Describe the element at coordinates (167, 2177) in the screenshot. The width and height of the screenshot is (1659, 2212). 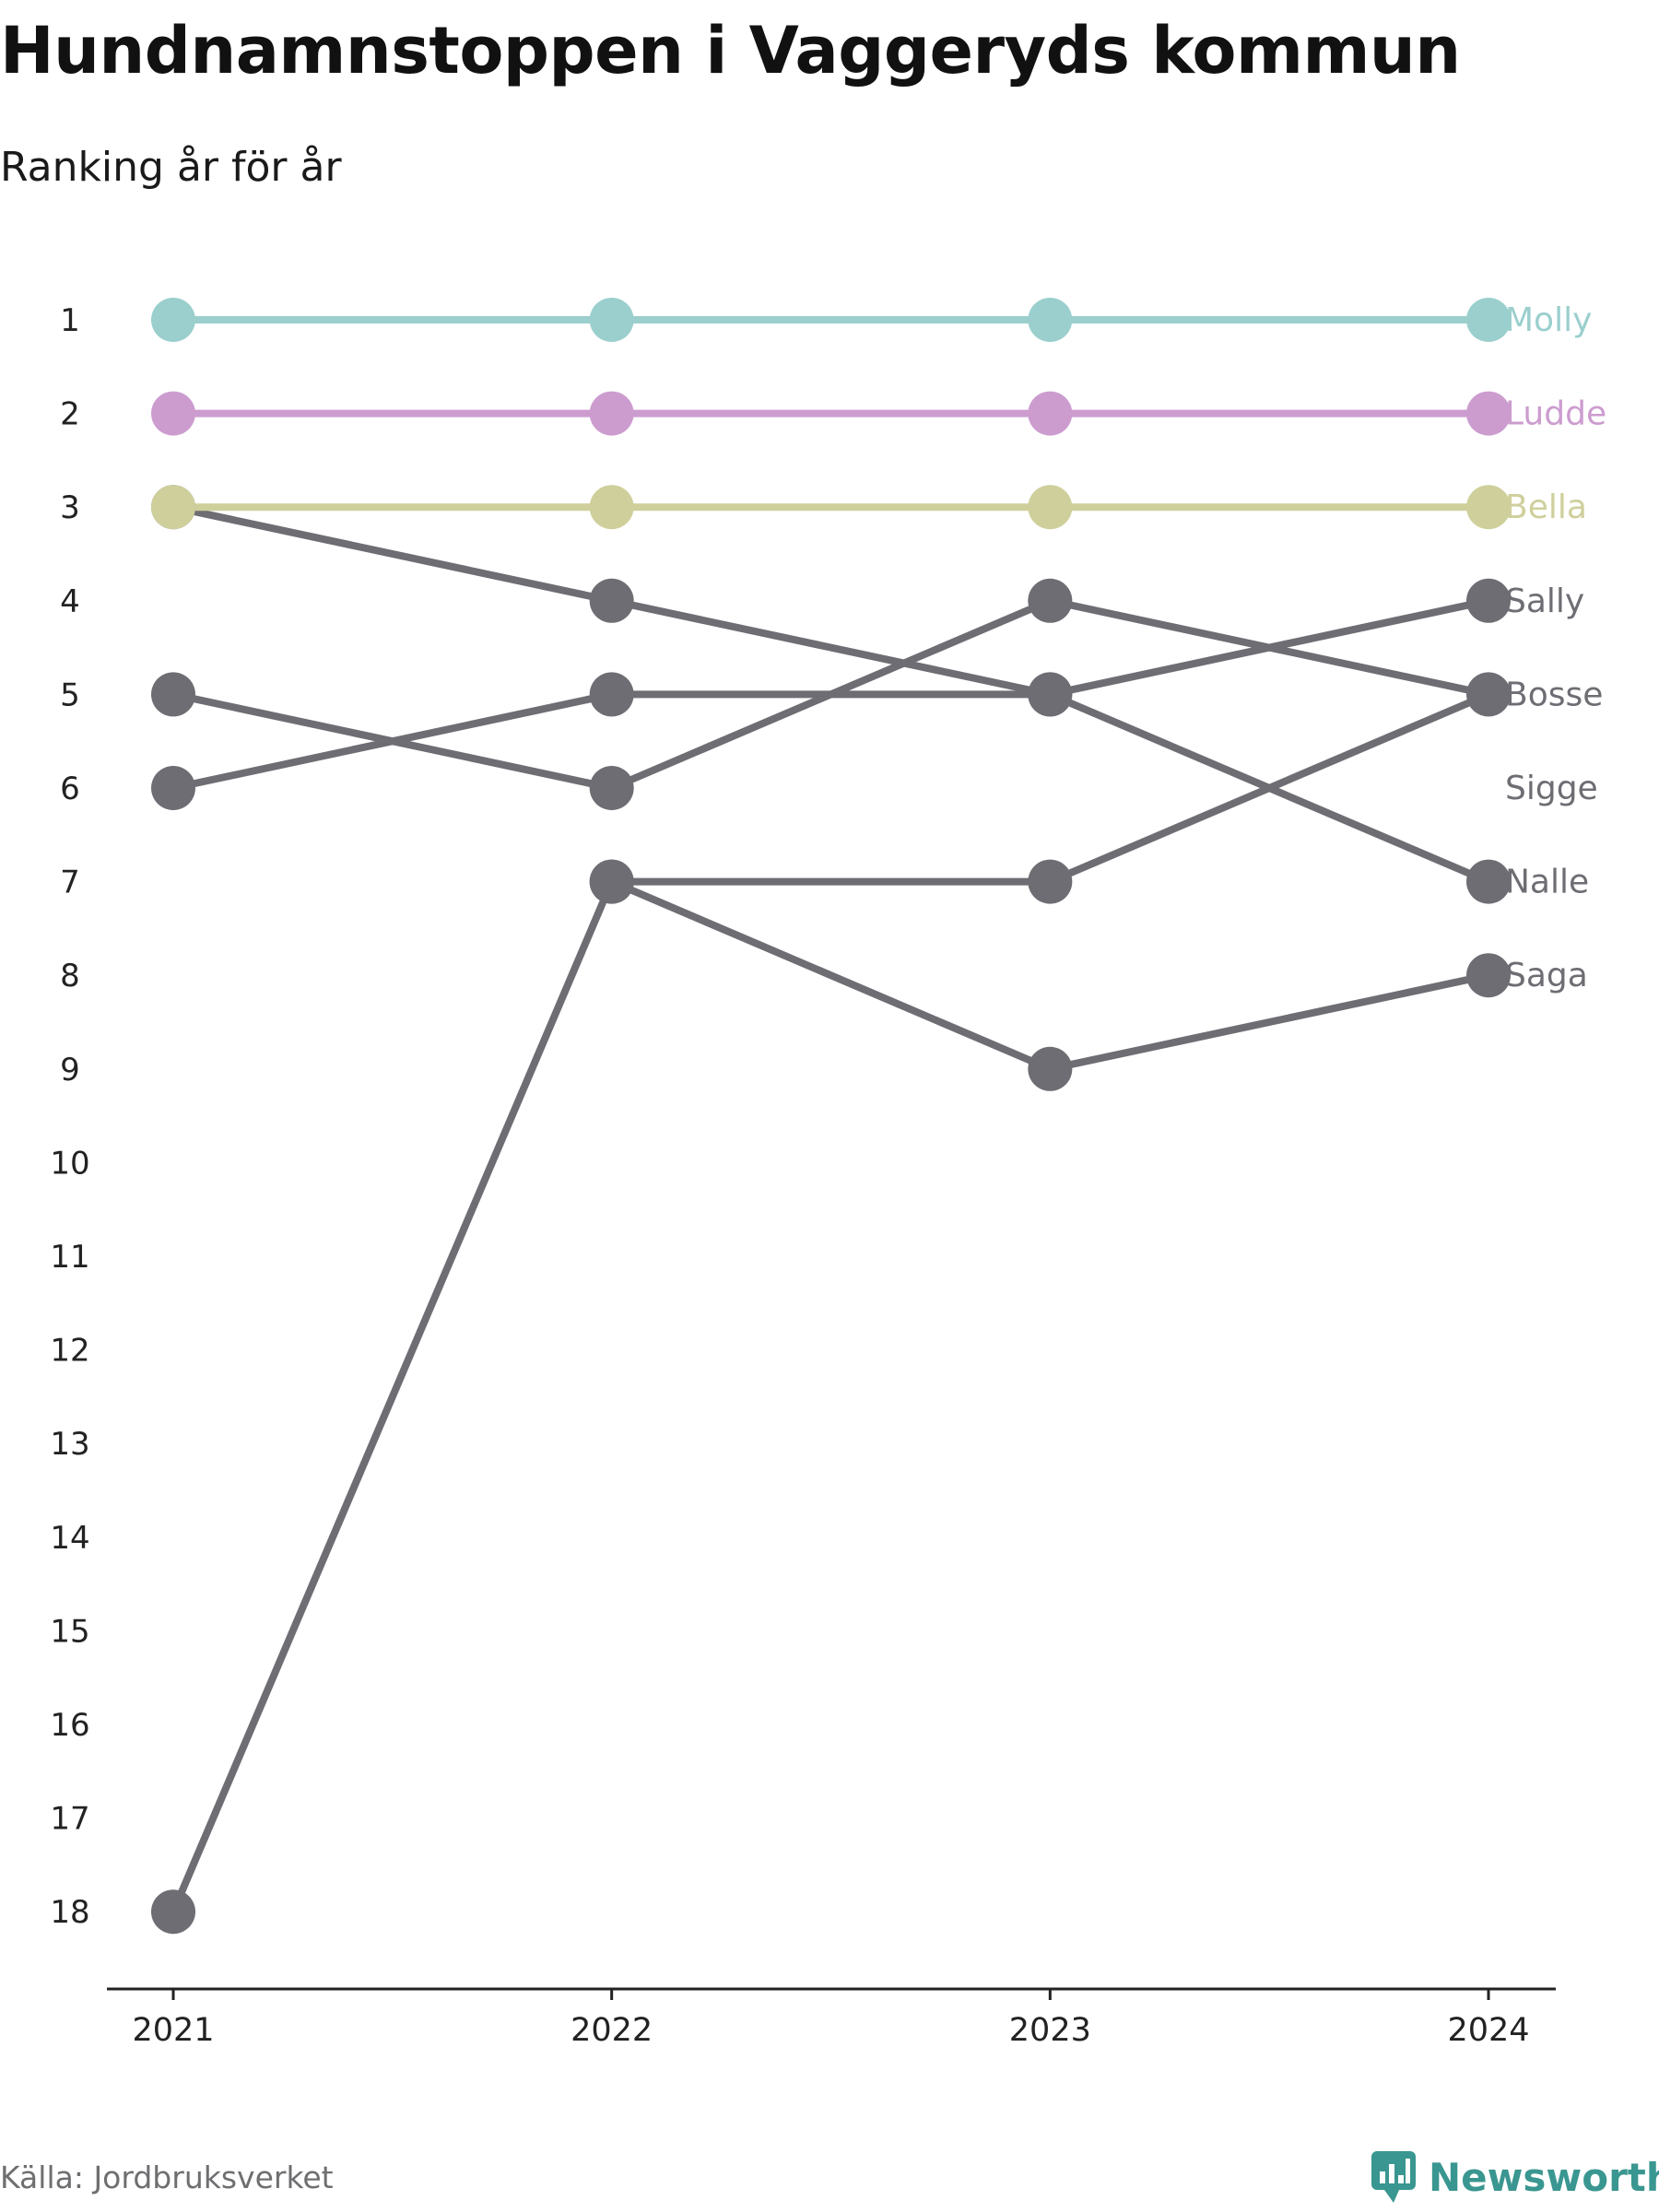
I see `source-note: Källa: Jordbruksverket` at that location.